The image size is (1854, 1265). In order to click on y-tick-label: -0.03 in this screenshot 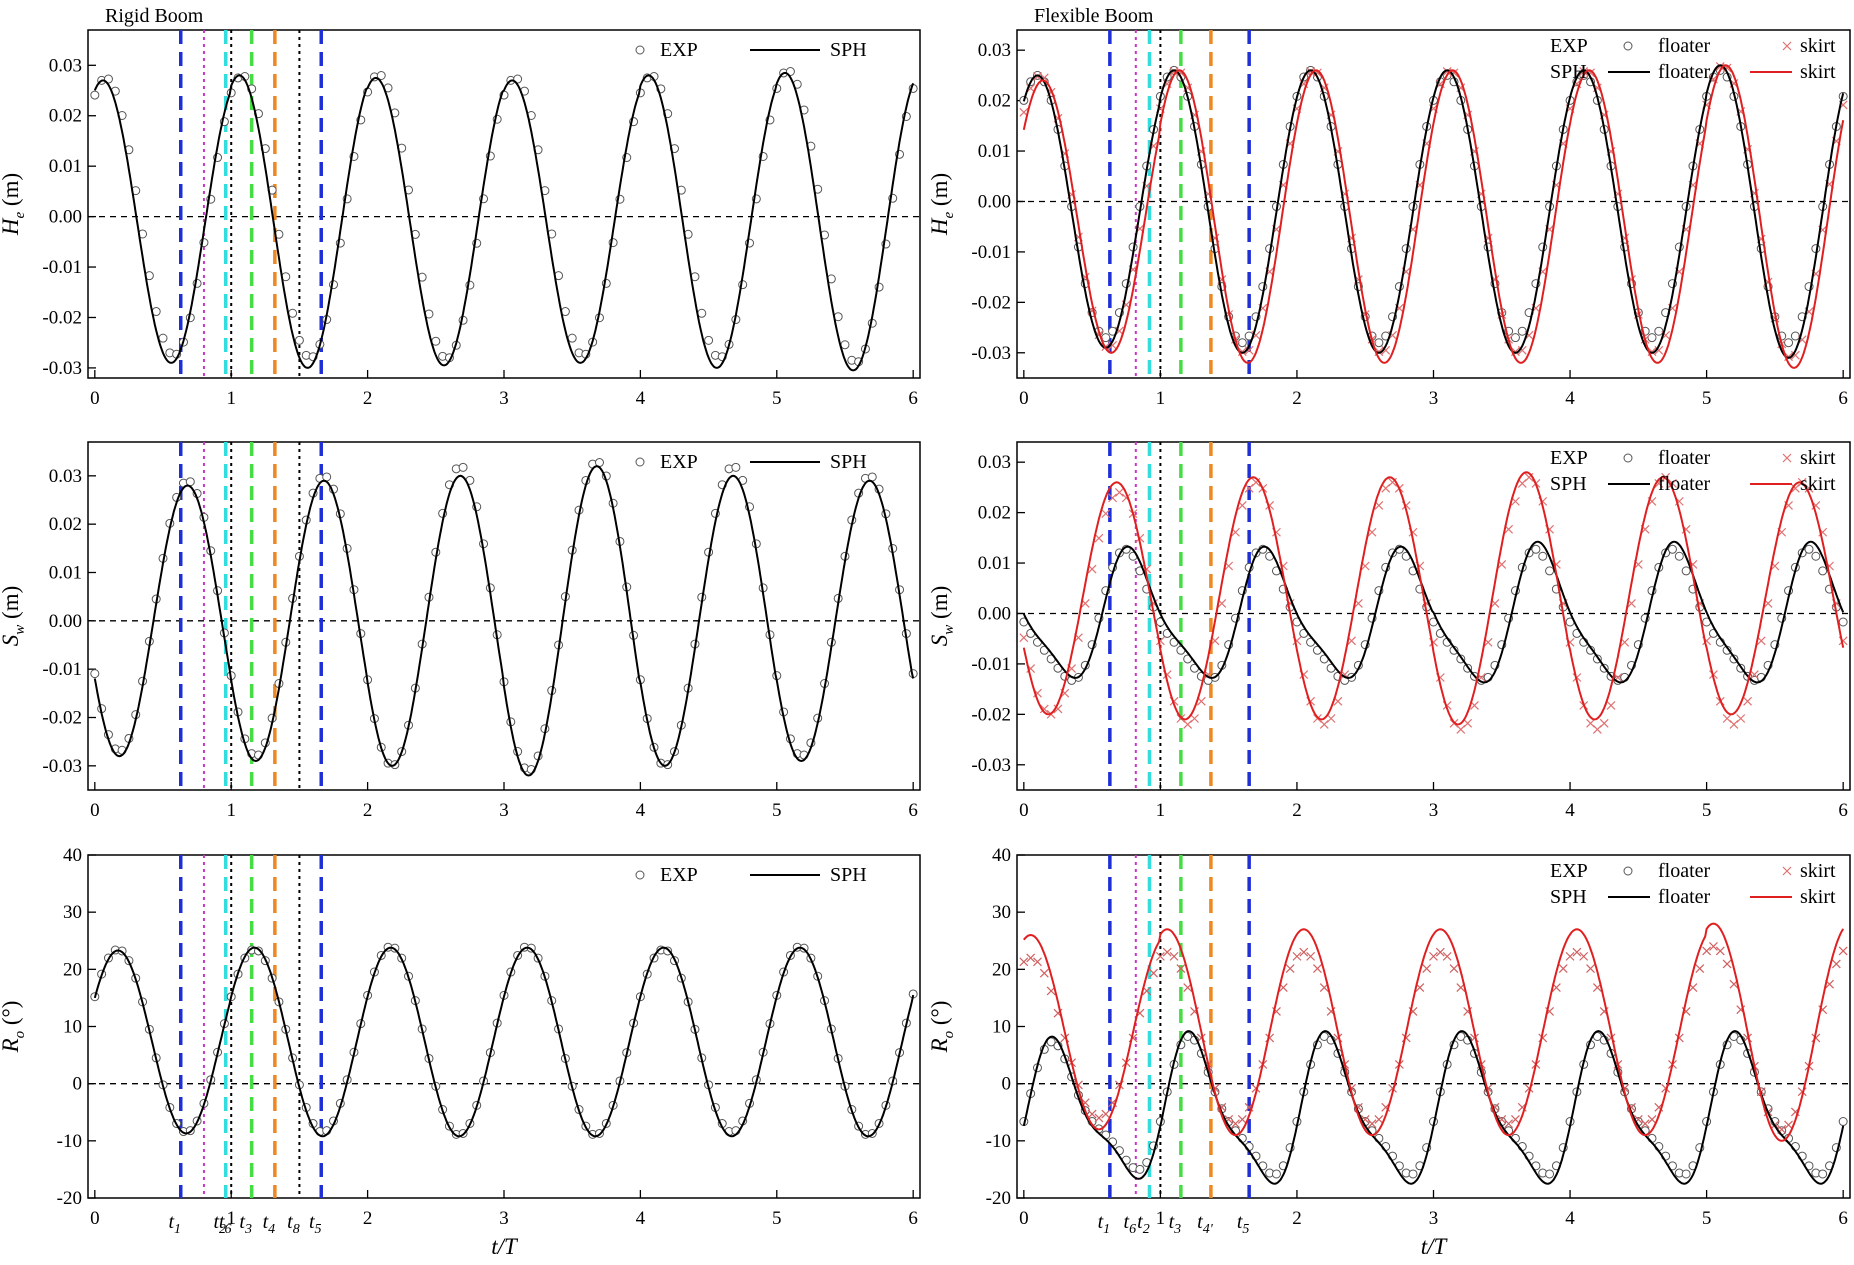, I will do `click(991, 353)`.